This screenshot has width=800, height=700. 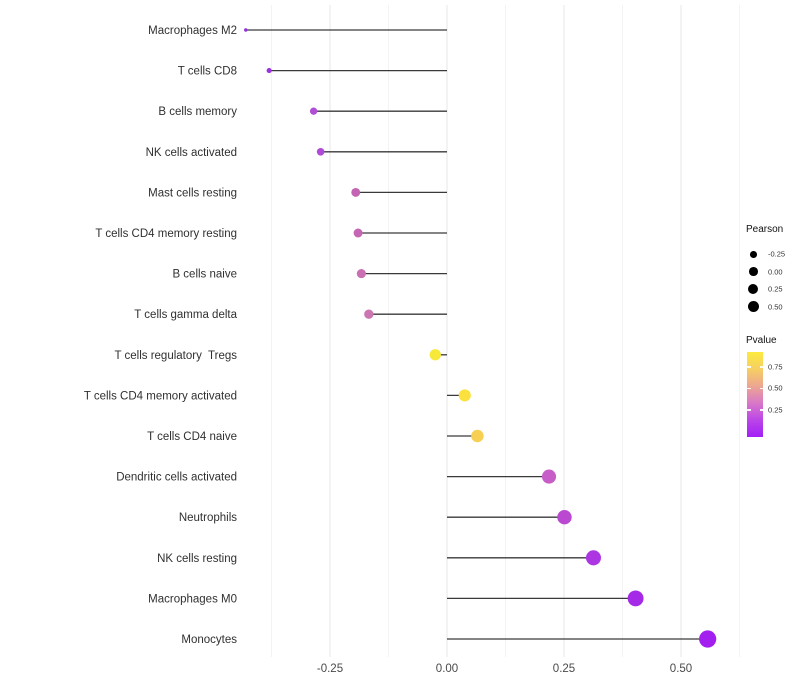 I want to click on pvalue-tick-label: 0.25, so click(x=775, y=410).